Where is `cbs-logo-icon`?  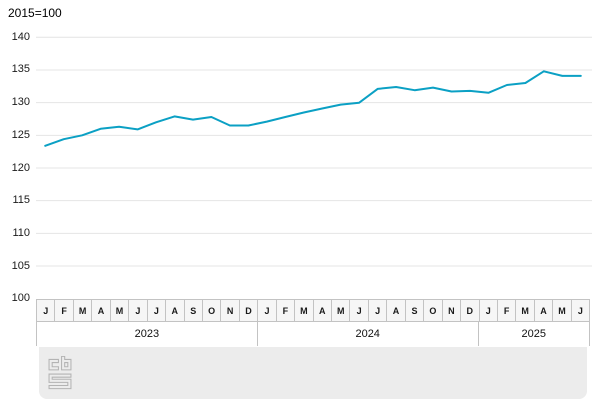 cbs-logo-icon is located at coordinates (60, 373).